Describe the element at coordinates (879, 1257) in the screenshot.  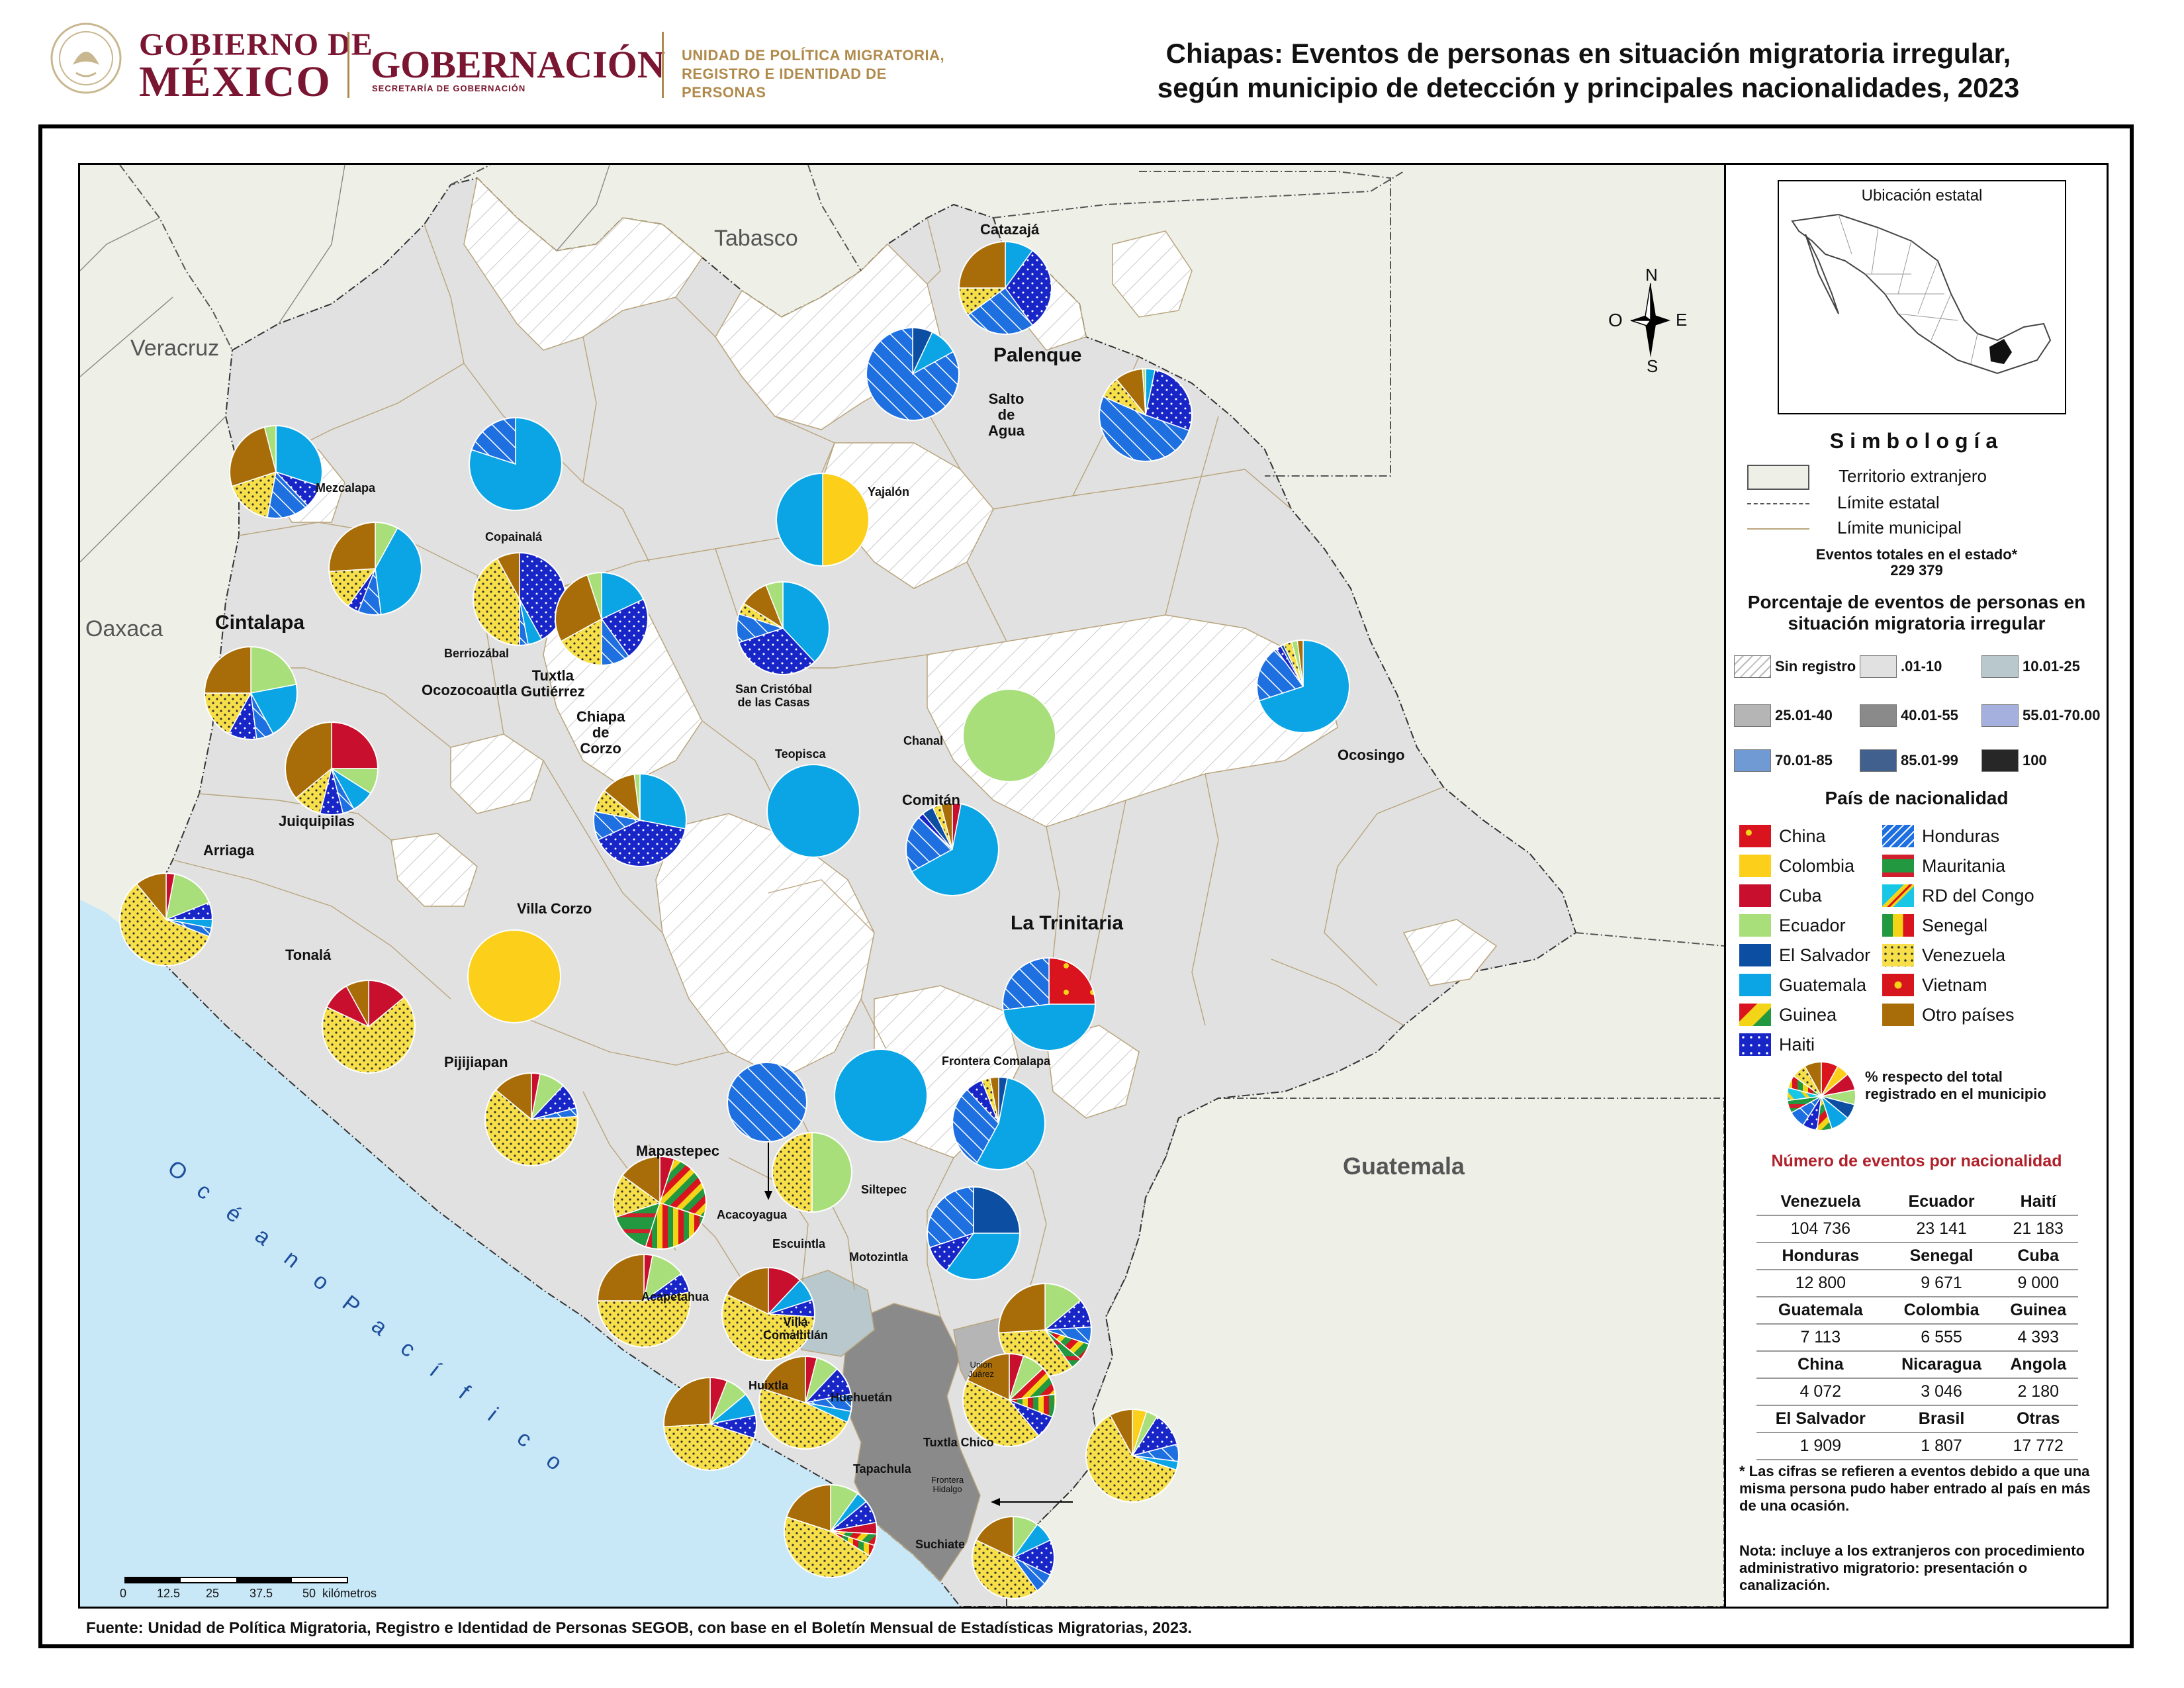
I see `muni-label-motozintla: Motozintla` at that location.